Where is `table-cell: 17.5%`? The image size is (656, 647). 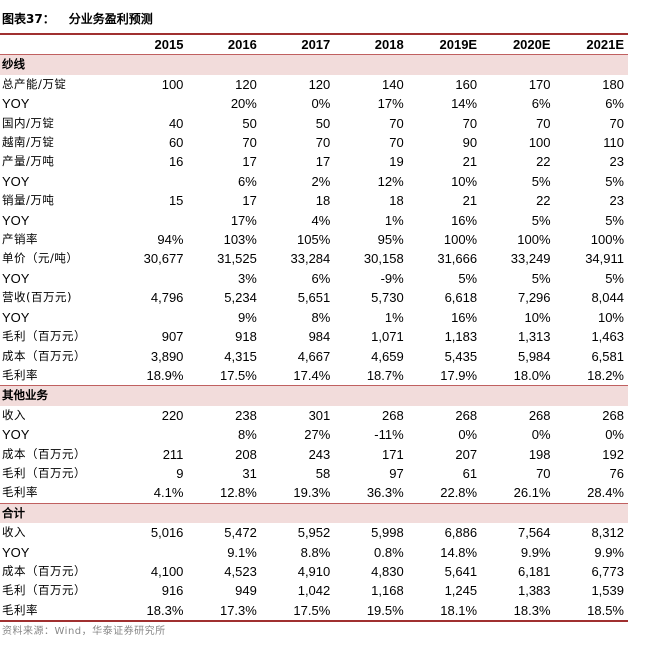 table-cell: 17.5% is located at coordinates (297, 611).